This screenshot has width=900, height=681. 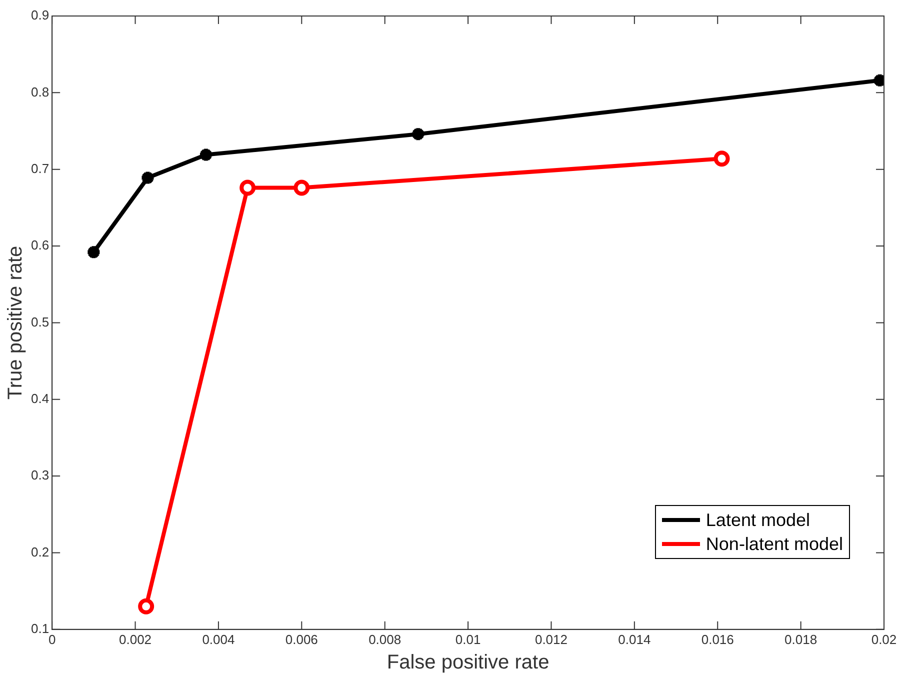 I want to click on y-tick-label: 0.2, so click(x=40, y=552).